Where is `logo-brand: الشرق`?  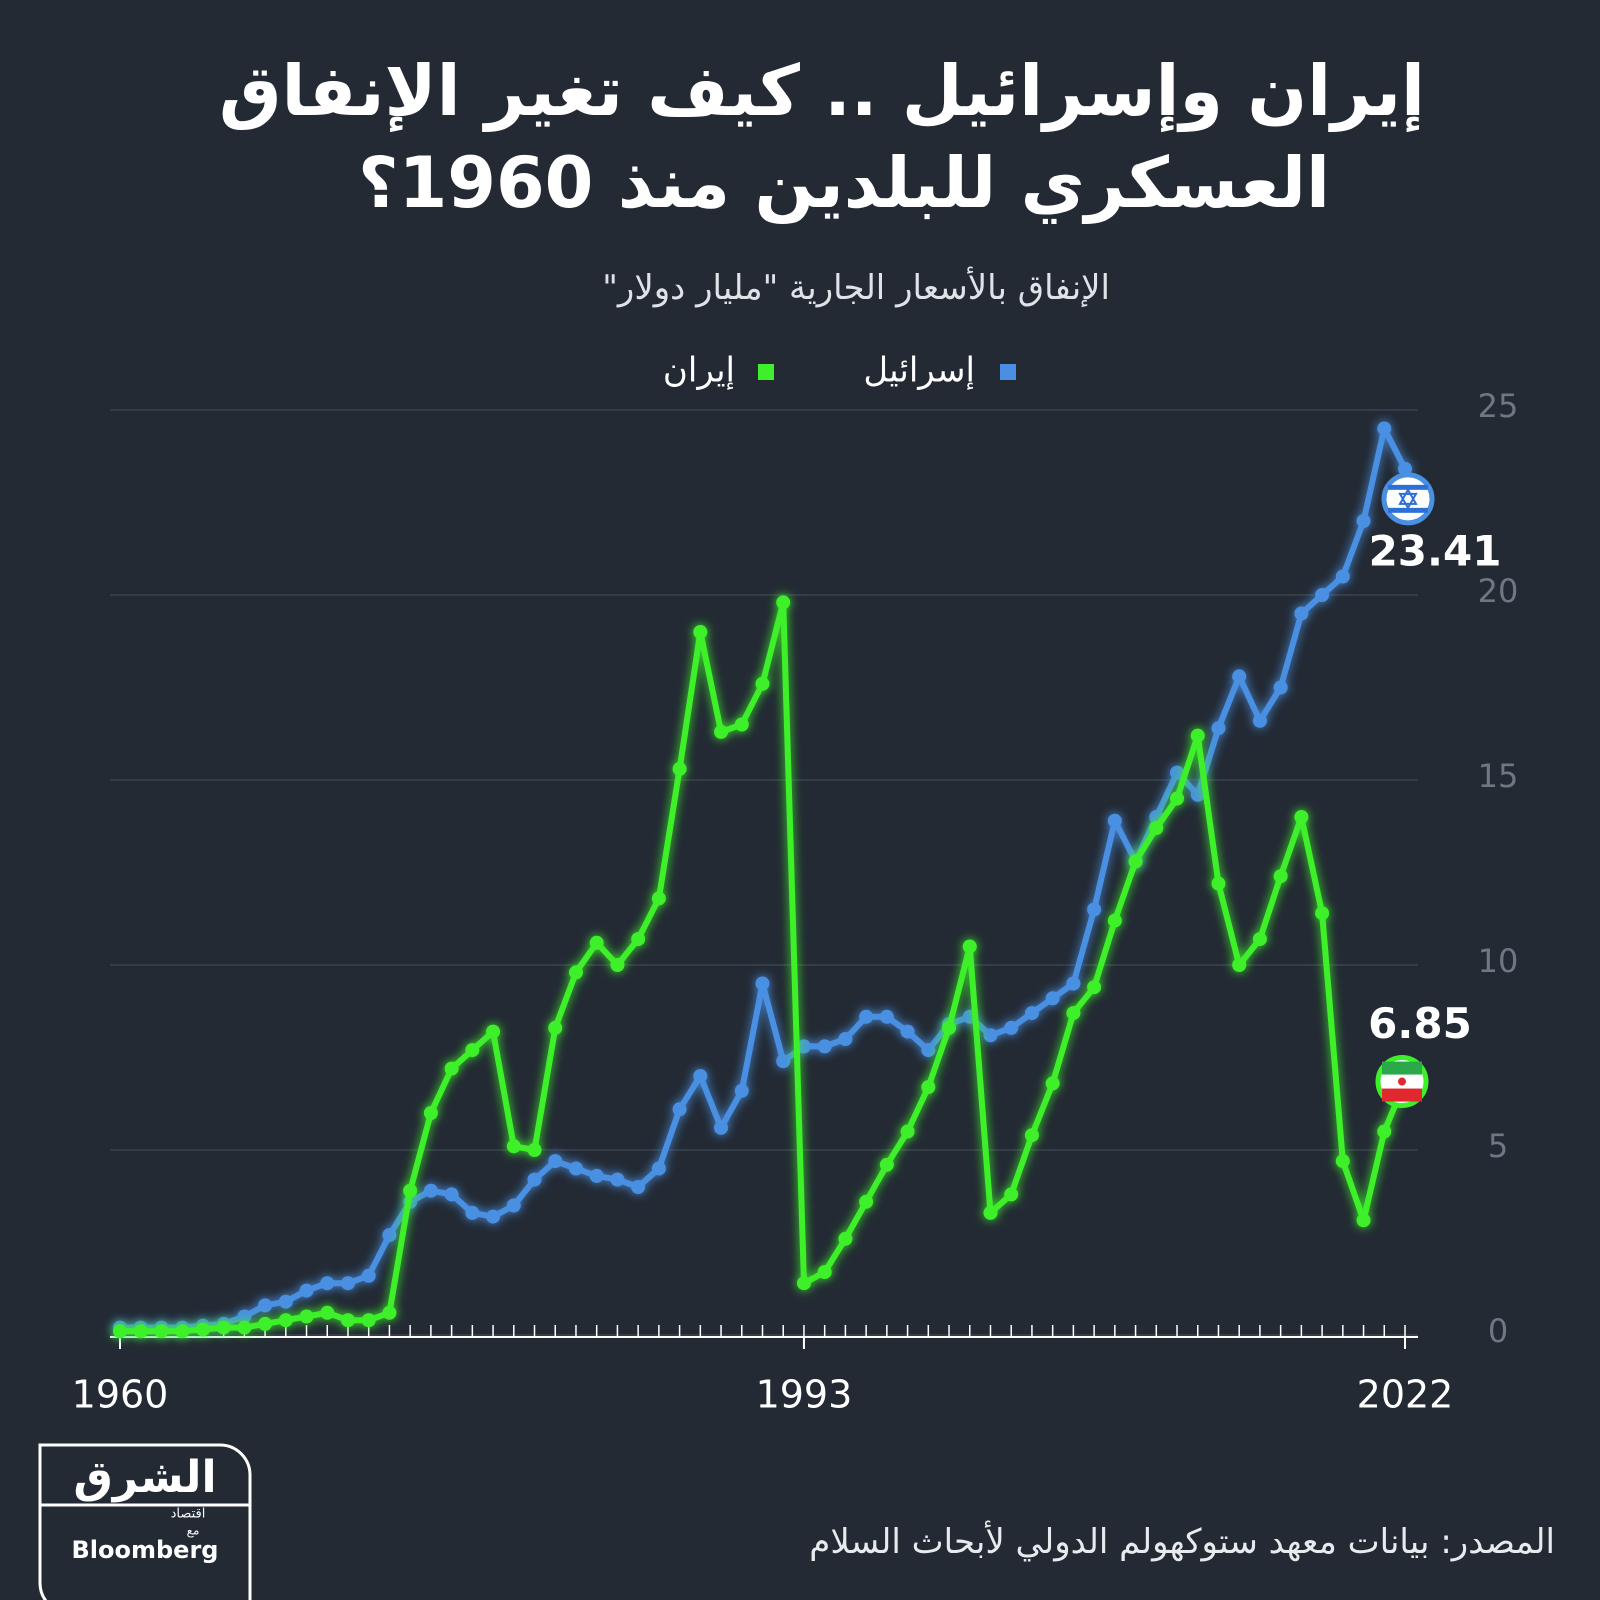 logo-brand: الشرق is located at coordinates (144, 1477).